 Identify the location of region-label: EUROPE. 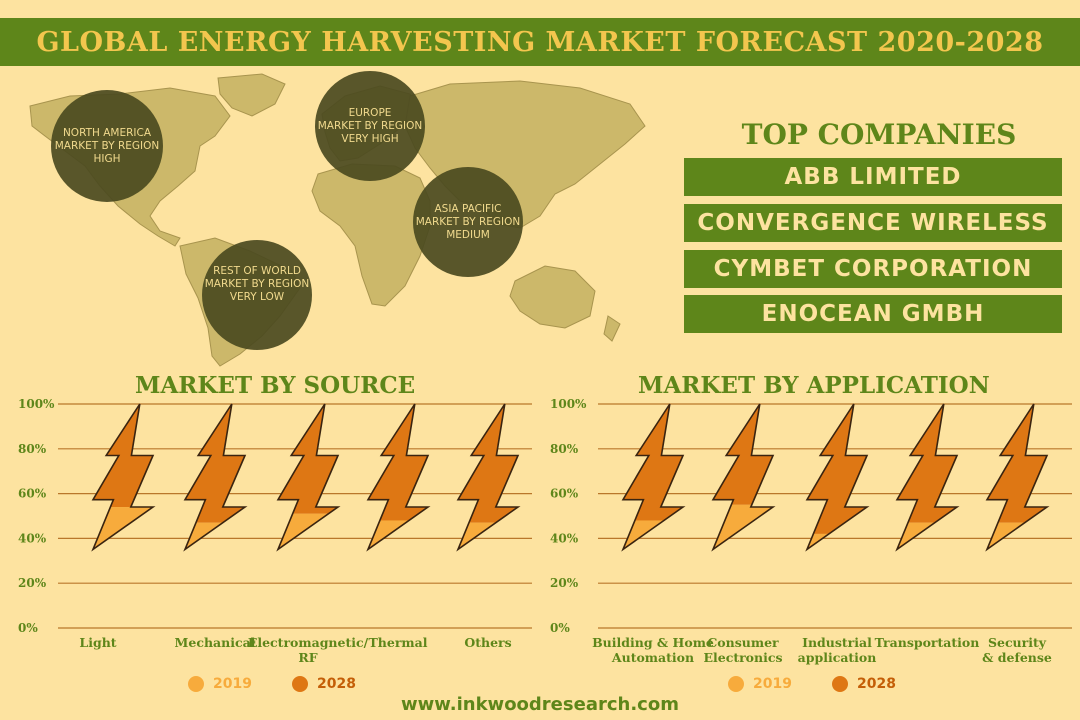
(370, 113).